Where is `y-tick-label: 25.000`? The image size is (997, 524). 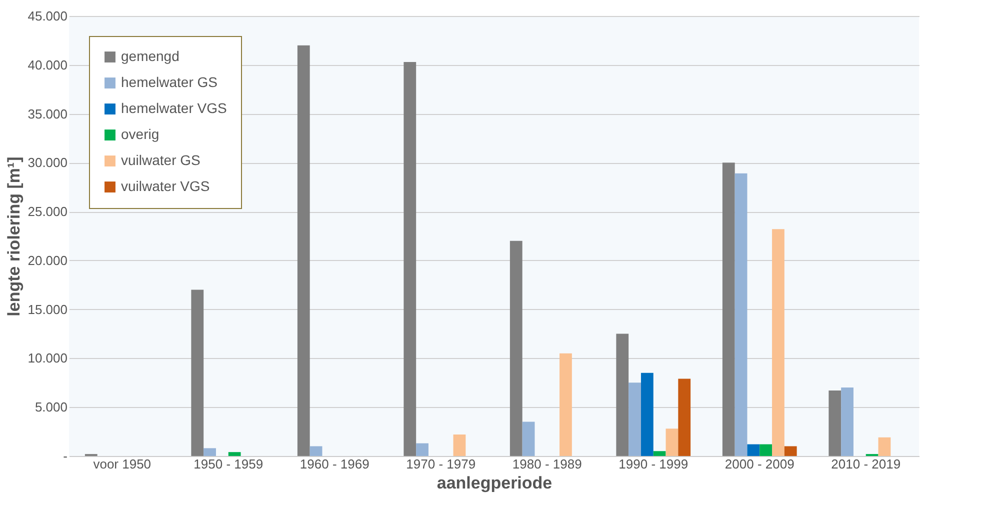 y-tick-label: 25.000 is located at coordinates (48, 212).